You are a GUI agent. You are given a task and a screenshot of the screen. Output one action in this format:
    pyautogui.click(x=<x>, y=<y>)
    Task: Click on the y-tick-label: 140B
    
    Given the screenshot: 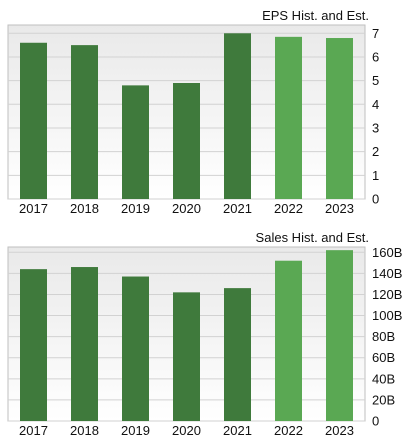 What is the action you would take?
    pyautogui.click(x=387, y=273)
    